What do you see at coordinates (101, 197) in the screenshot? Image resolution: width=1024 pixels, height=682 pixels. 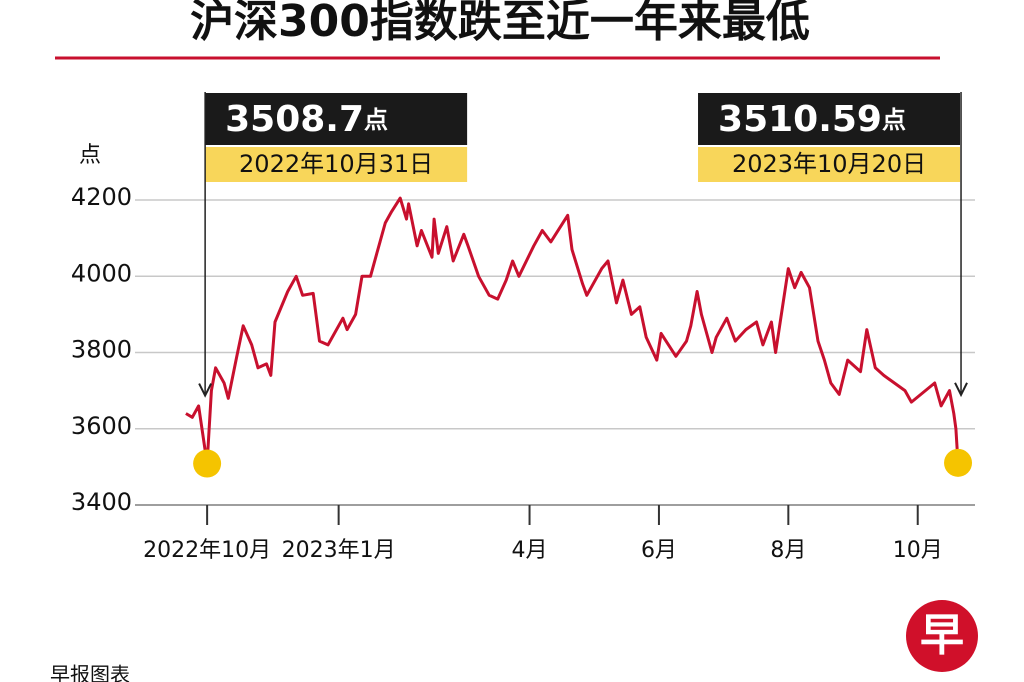 I see `y-tick-label: 4200` at bounding box center [101, 197].